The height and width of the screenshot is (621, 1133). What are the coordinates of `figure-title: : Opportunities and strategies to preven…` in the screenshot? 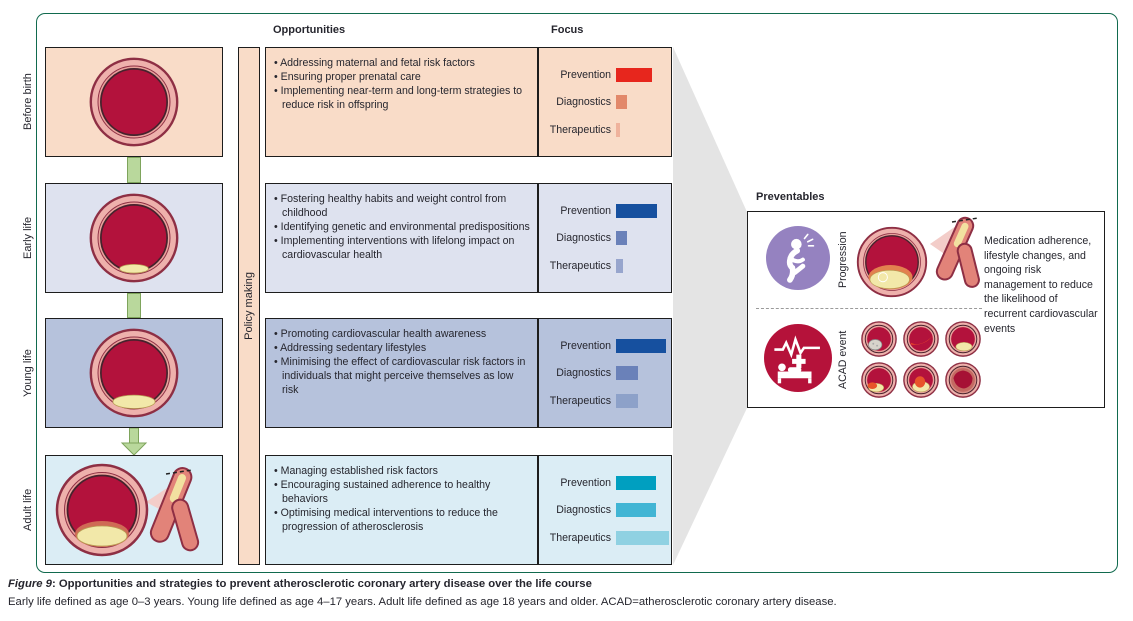 It's located at (321, 584).